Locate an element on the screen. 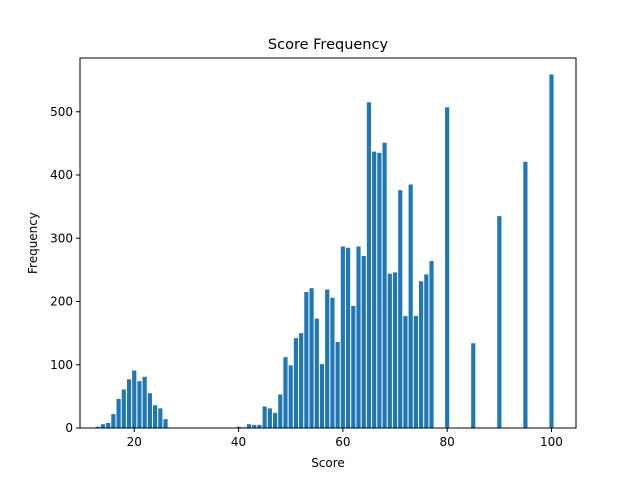 The width and height of the screenshot is (640, 480). x-tick-label: 60 is located at coordinates (342, 442).